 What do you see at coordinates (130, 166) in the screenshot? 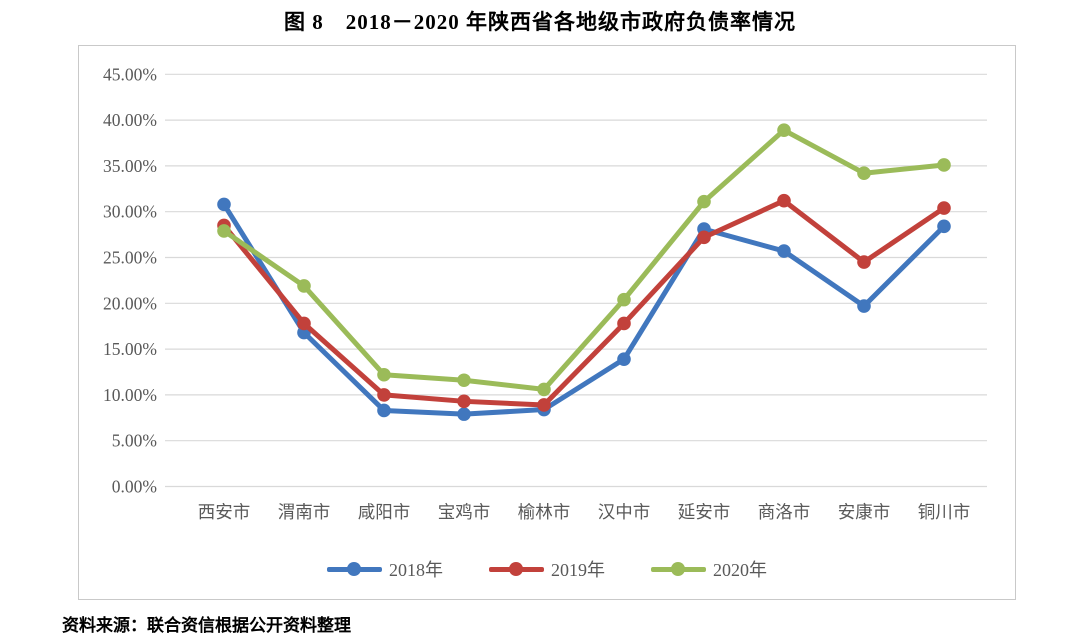
I see `y-tick-label: 35.00%` at bounding box center [130, 166].